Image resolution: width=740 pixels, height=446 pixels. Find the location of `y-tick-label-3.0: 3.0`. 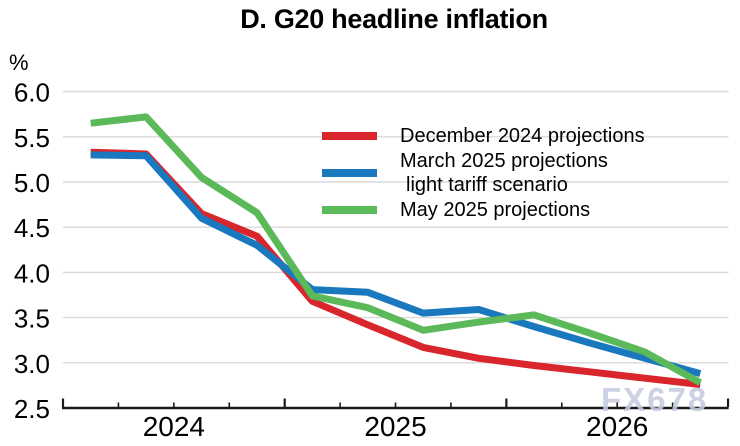

y-tick-label-3.0: 3.0 is located at coordinates (32, 364).